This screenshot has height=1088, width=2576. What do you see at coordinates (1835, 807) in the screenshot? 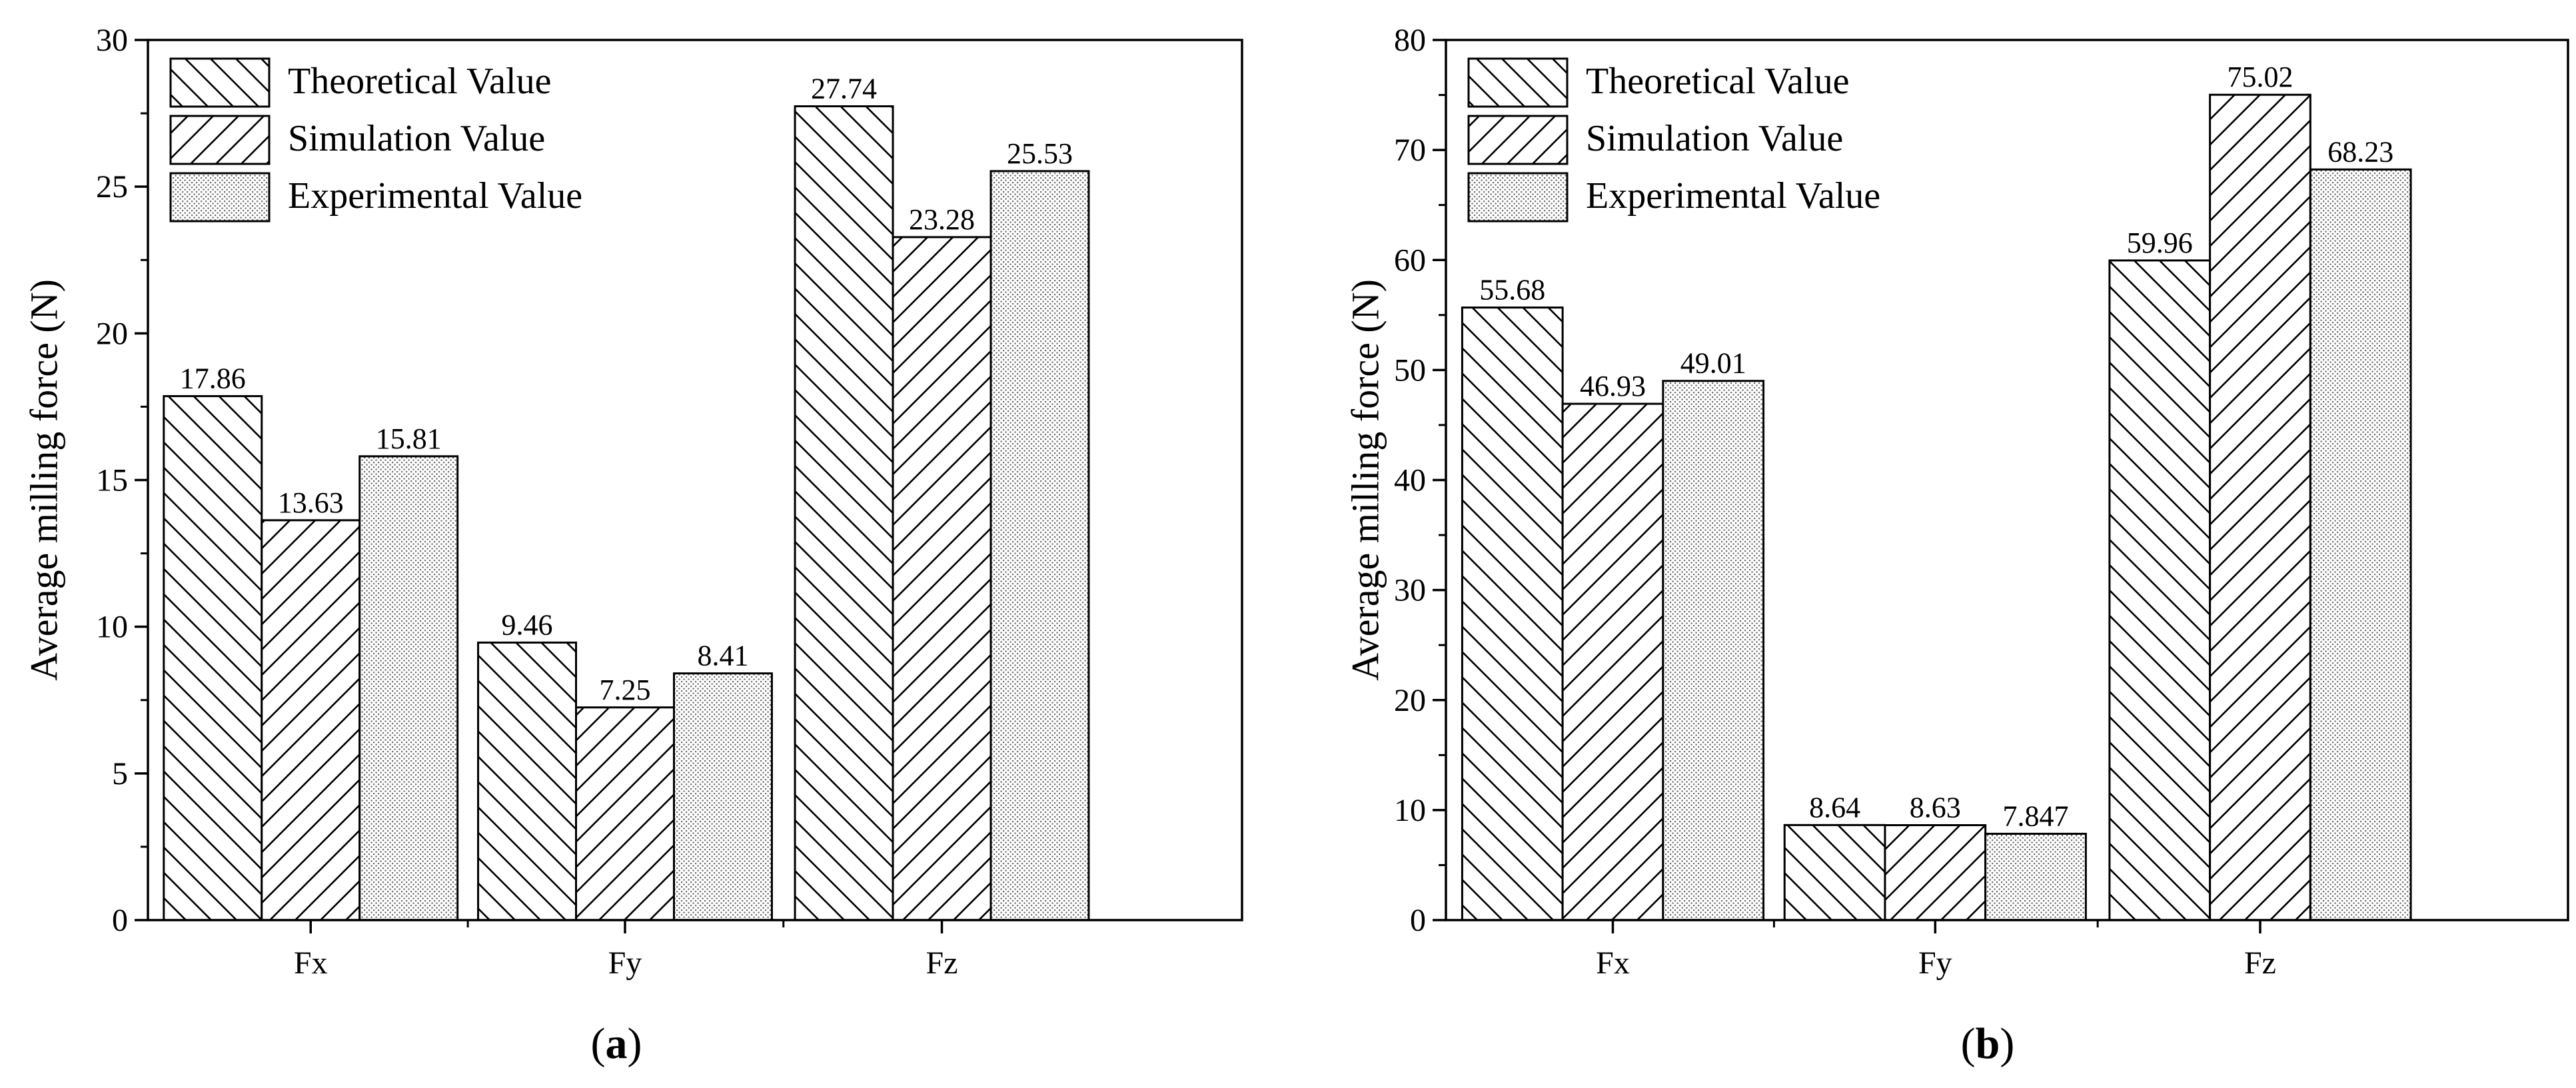
I see `data-label: 8.64` at bounding box center [1835, 807].